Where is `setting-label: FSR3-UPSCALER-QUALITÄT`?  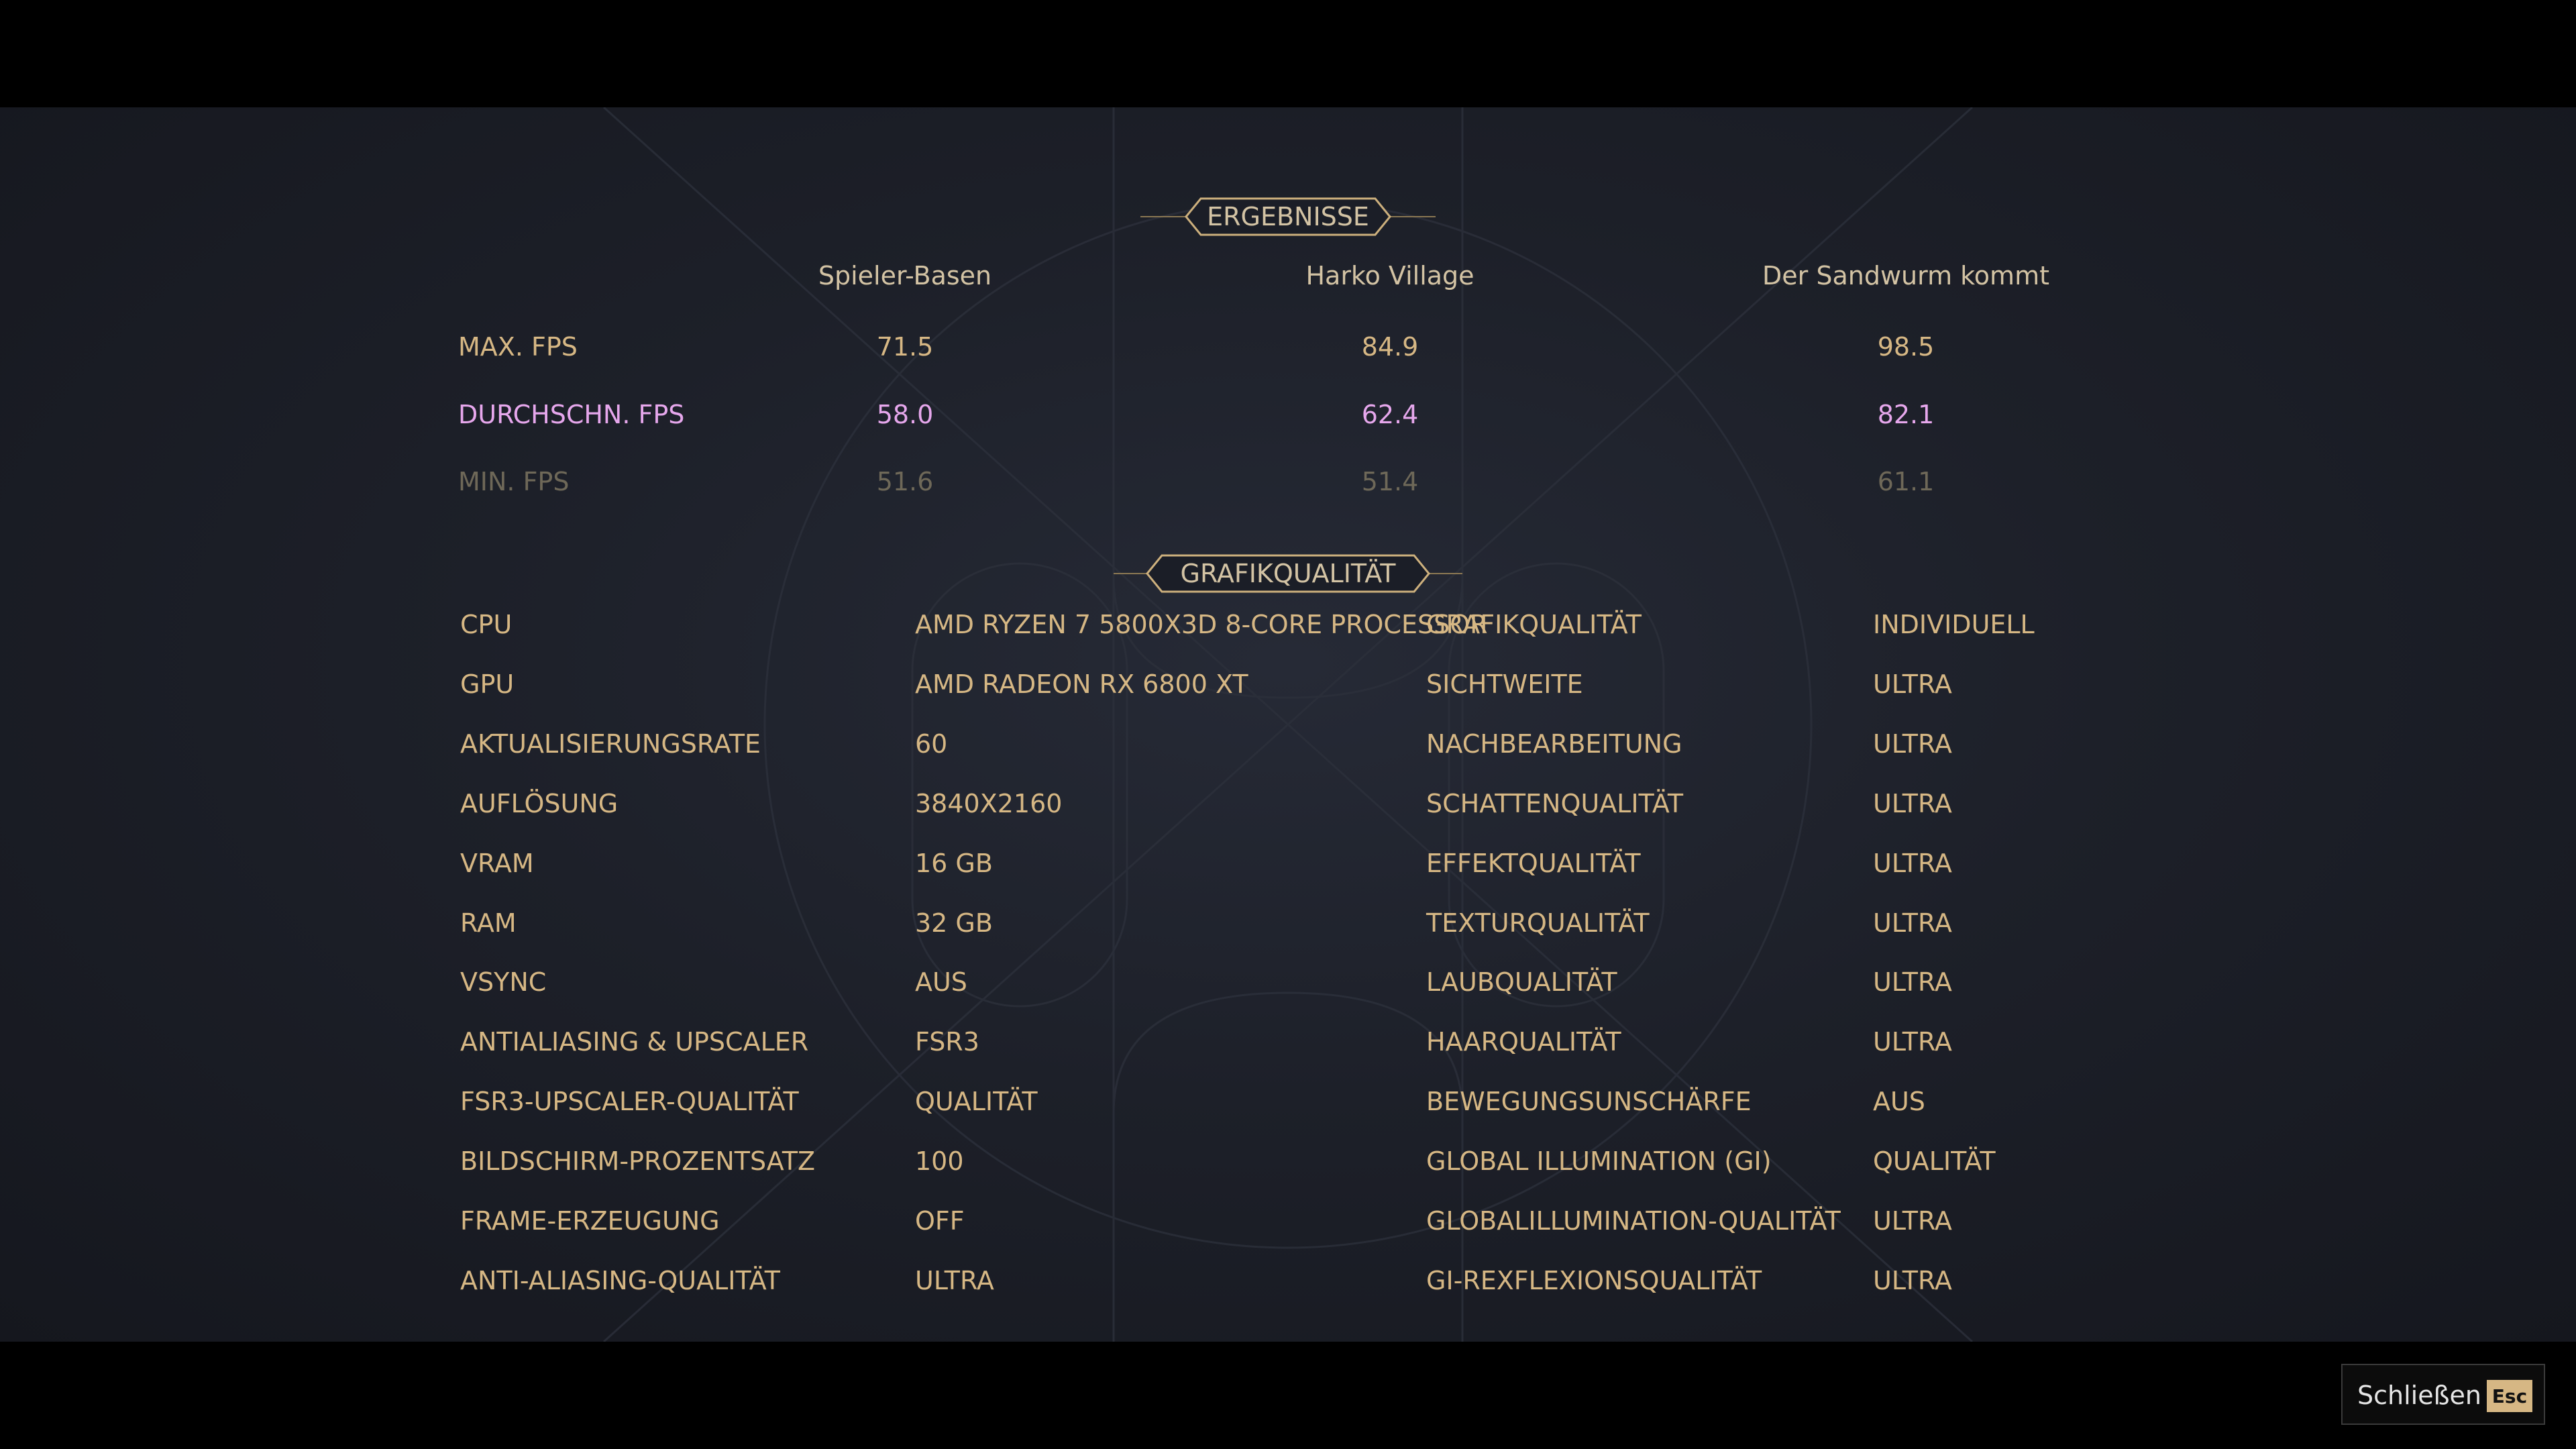 setting-label: FSR3-UPSCALER-QUALITÄT is located at coordinates (629, 1102).